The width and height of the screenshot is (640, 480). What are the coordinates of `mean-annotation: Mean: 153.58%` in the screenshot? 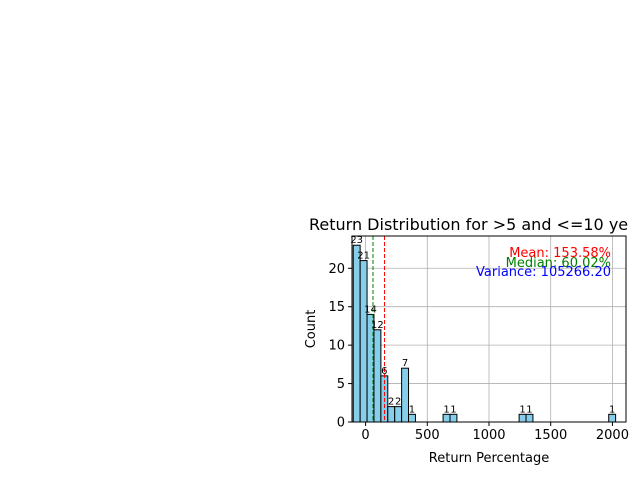 It's located at (560, 253).